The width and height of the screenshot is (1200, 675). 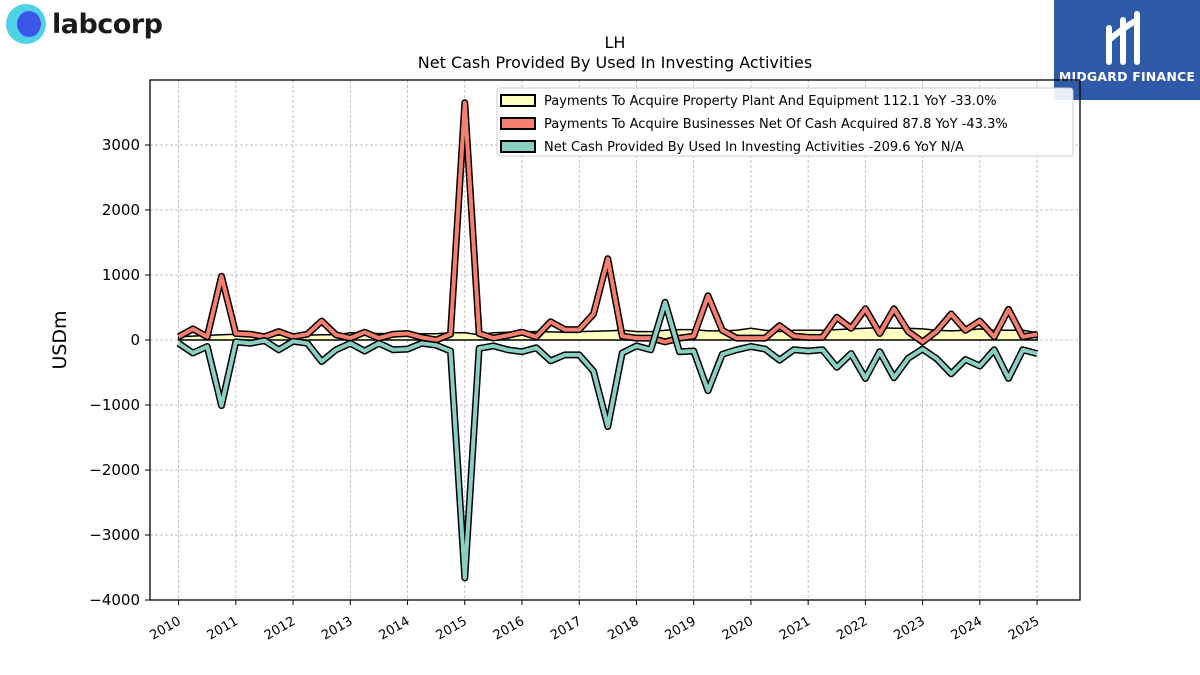 I want to click on labcorp-logo: labcorp, so click(x=84, y=24).